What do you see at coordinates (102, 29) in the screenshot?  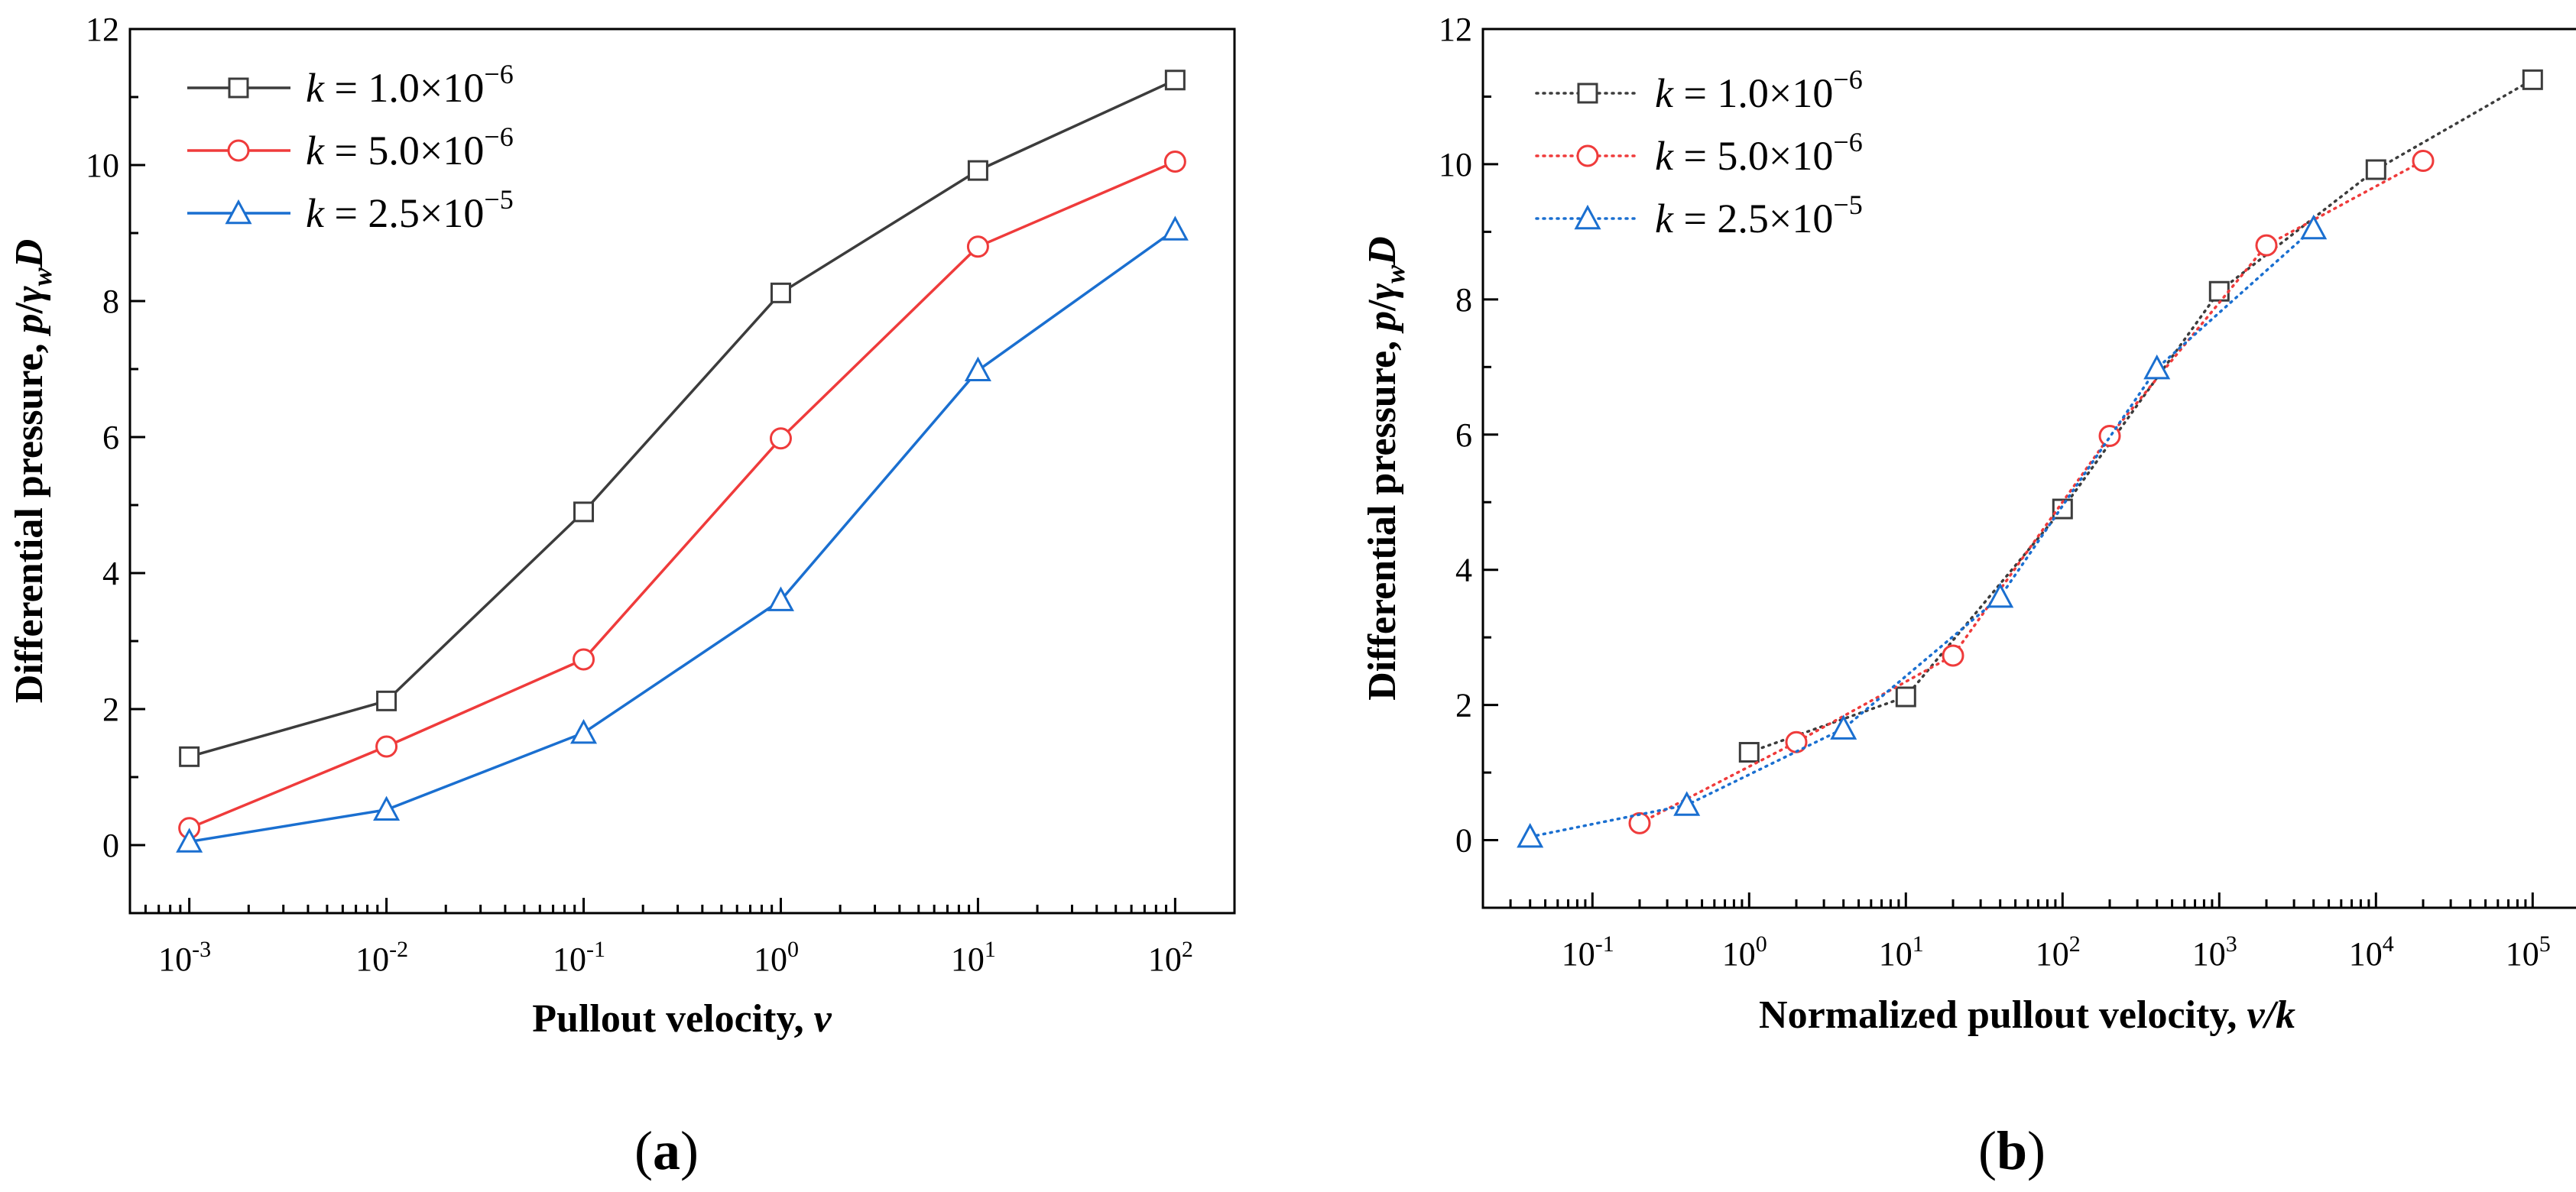 I see `y-tick-label: 12` at bounding box center [102, 29].